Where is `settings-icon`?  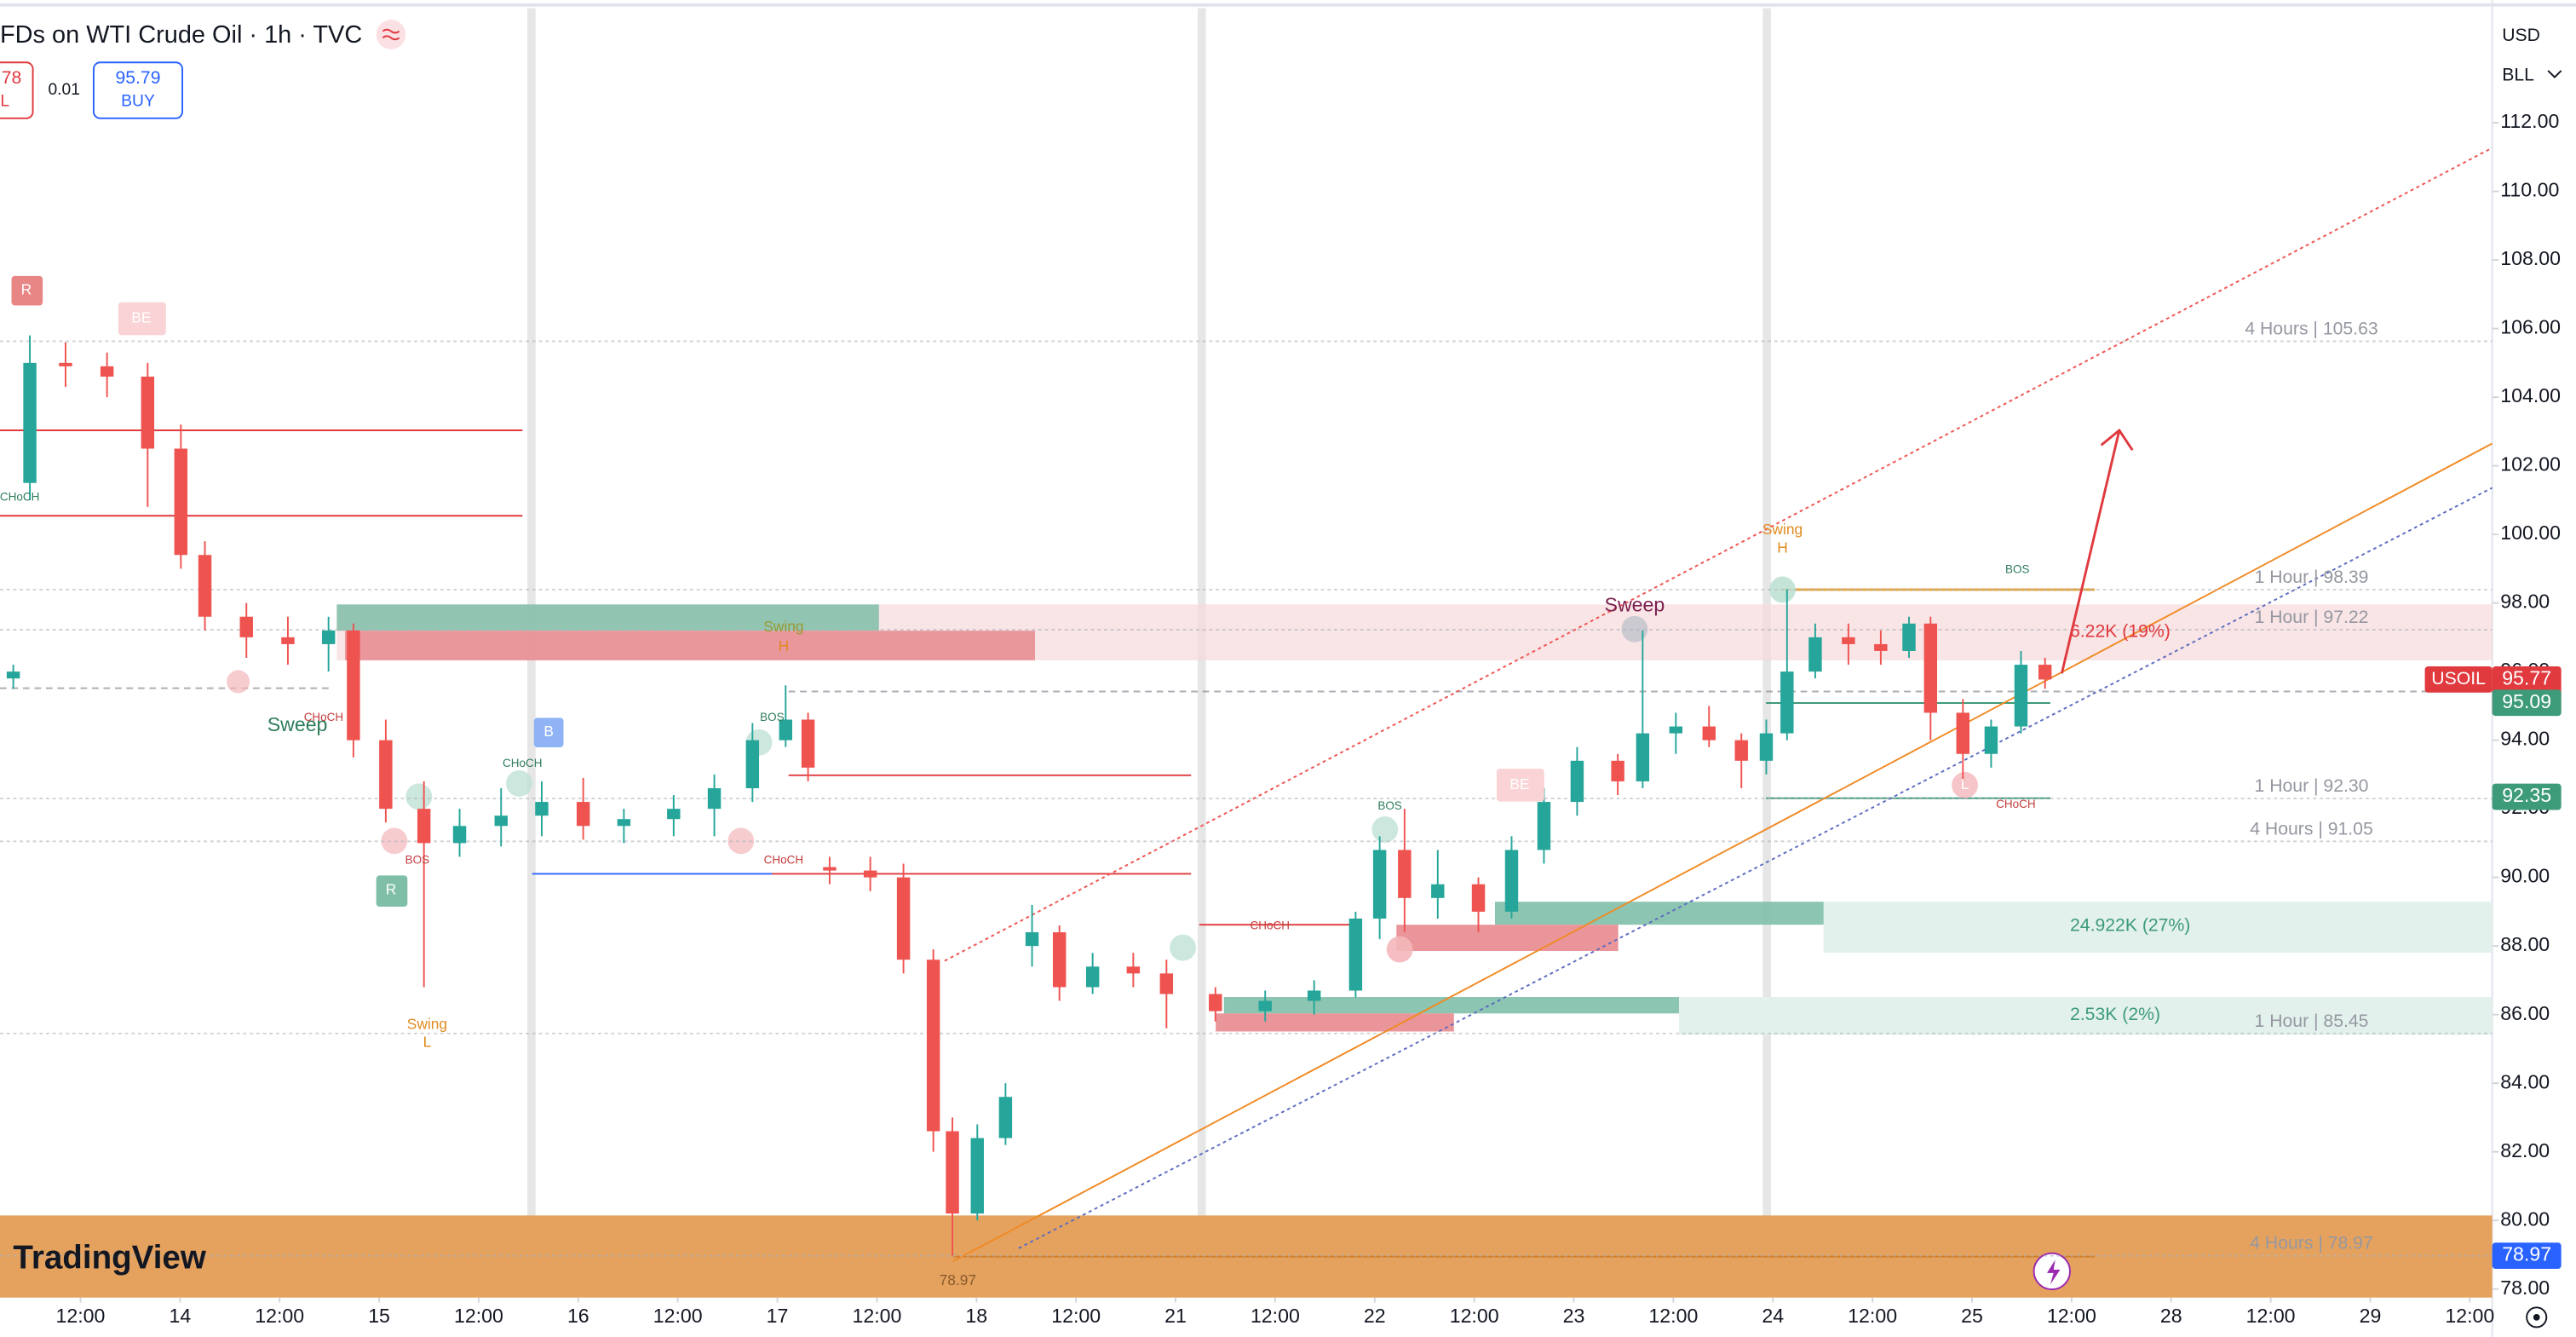
settings-icon is located at coordinates (2537, 1317).